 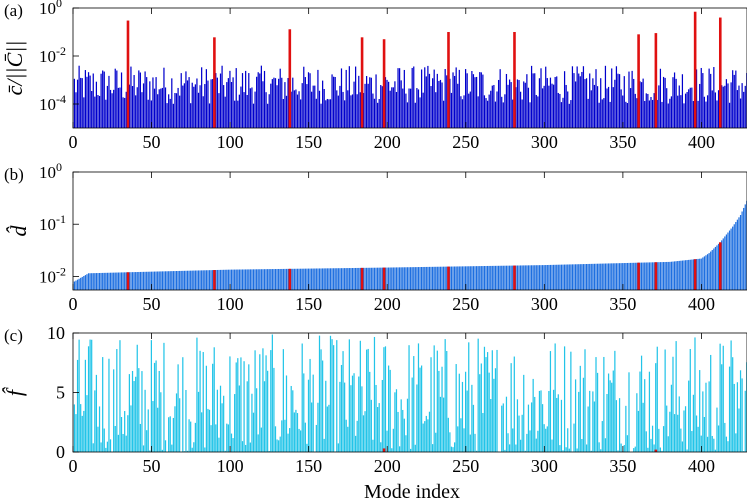 What do you see at coordinates (50, 171) in the screenshot?
I see `y-tick-label: 100` at bounding box center [50, 171].